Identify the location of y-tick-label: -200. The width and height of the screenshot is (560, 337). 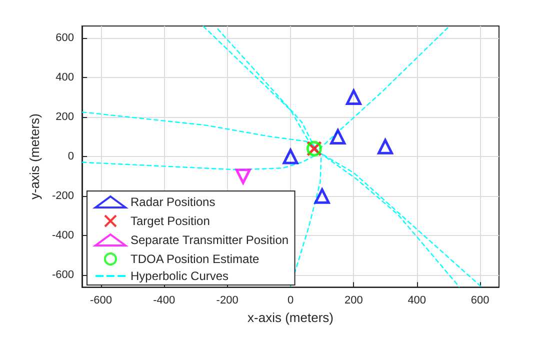
(63, 196).